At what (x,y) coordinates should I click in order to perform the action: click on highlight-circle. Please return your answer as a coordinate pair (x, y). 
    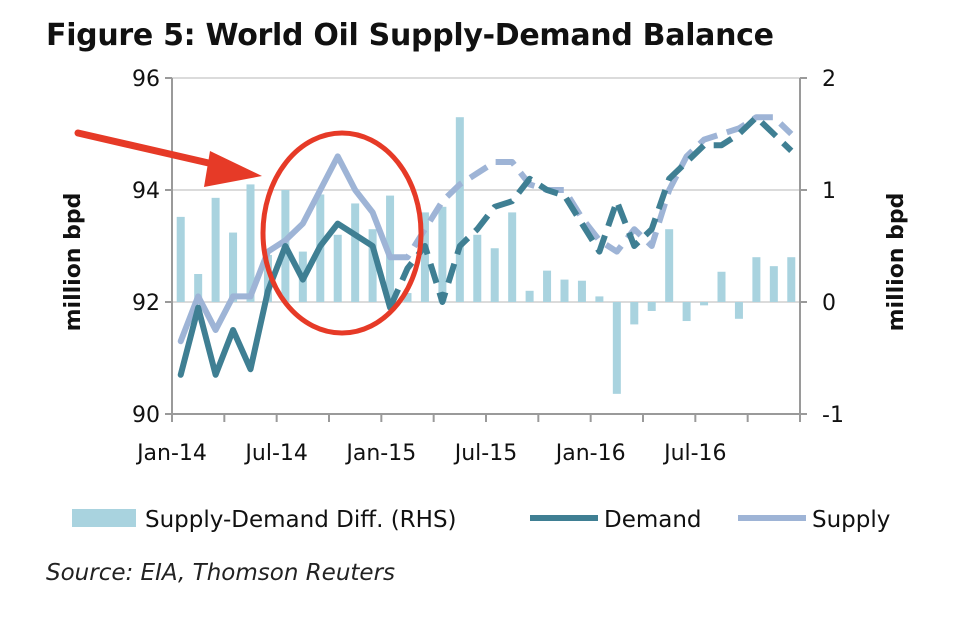
    Looking at the image, I should click on (342, 233).